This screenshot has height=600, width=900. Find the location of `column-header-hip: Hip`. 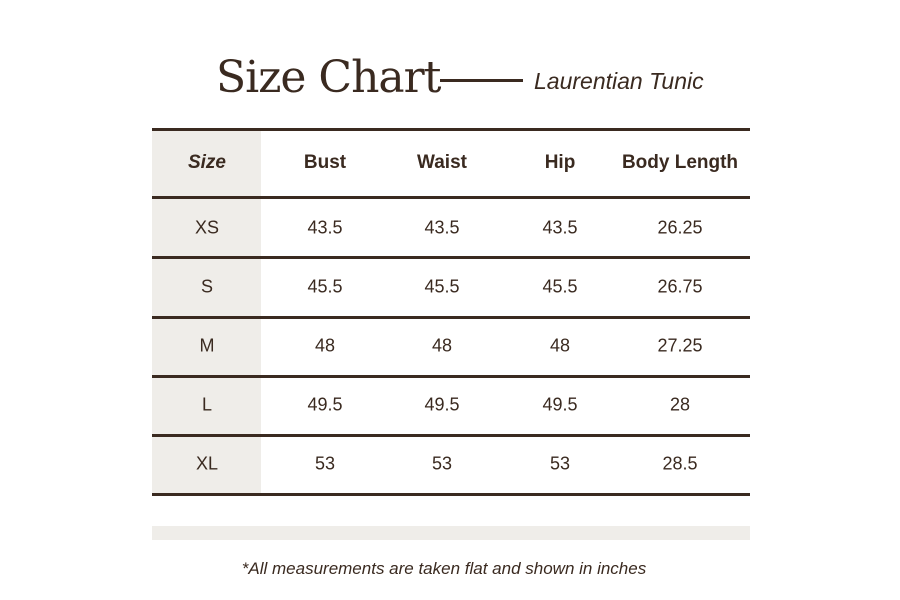

column-header-hip: Hip is located at coordinates (560, 162).